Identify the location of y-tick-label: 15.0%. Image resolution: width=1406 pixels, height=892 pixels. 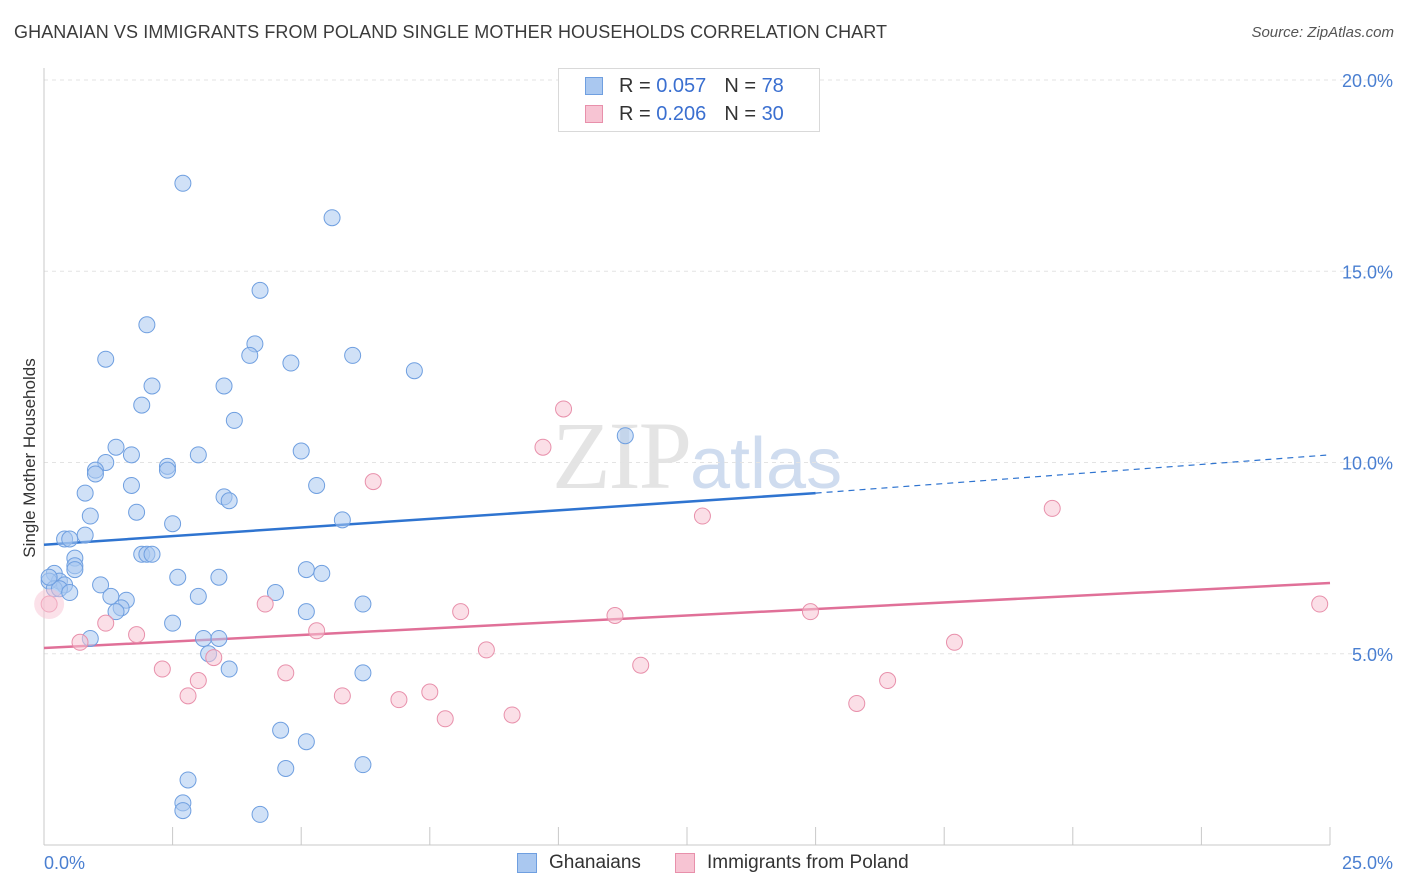
(1367, 272).